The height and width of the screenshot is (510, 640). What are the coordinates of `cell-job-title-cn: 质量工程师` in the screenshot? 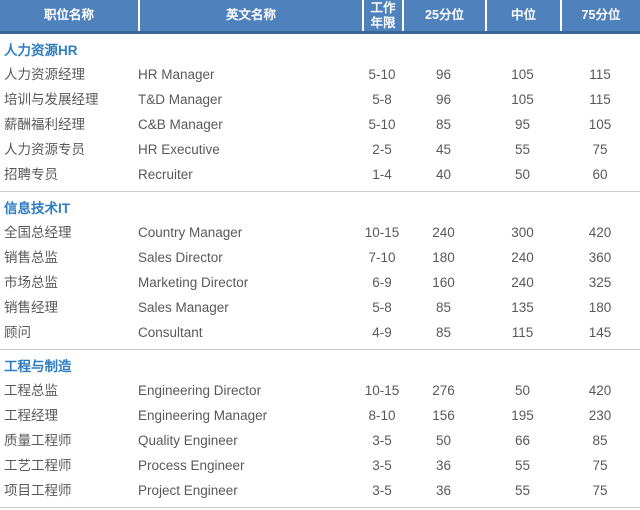 It's located at (38, 440).